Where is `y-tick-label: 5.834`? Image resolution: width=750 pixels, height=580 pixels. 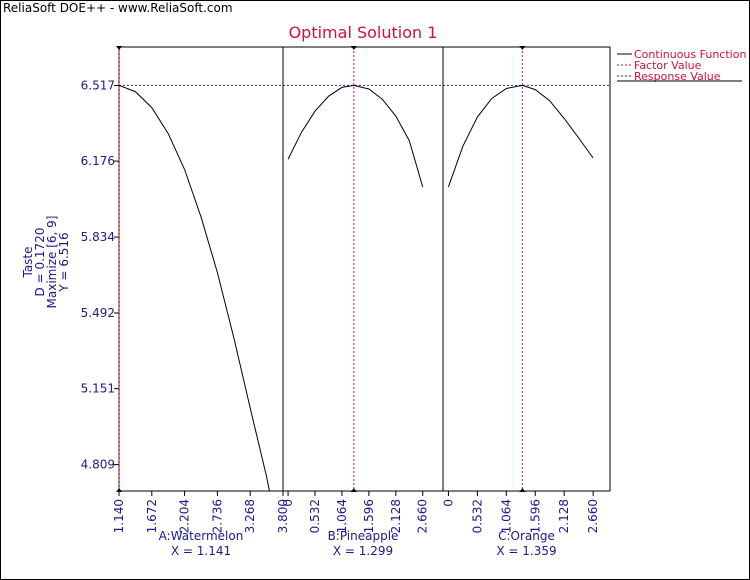
y-tick-label: 5.834 is located at coordinates (98, 237).